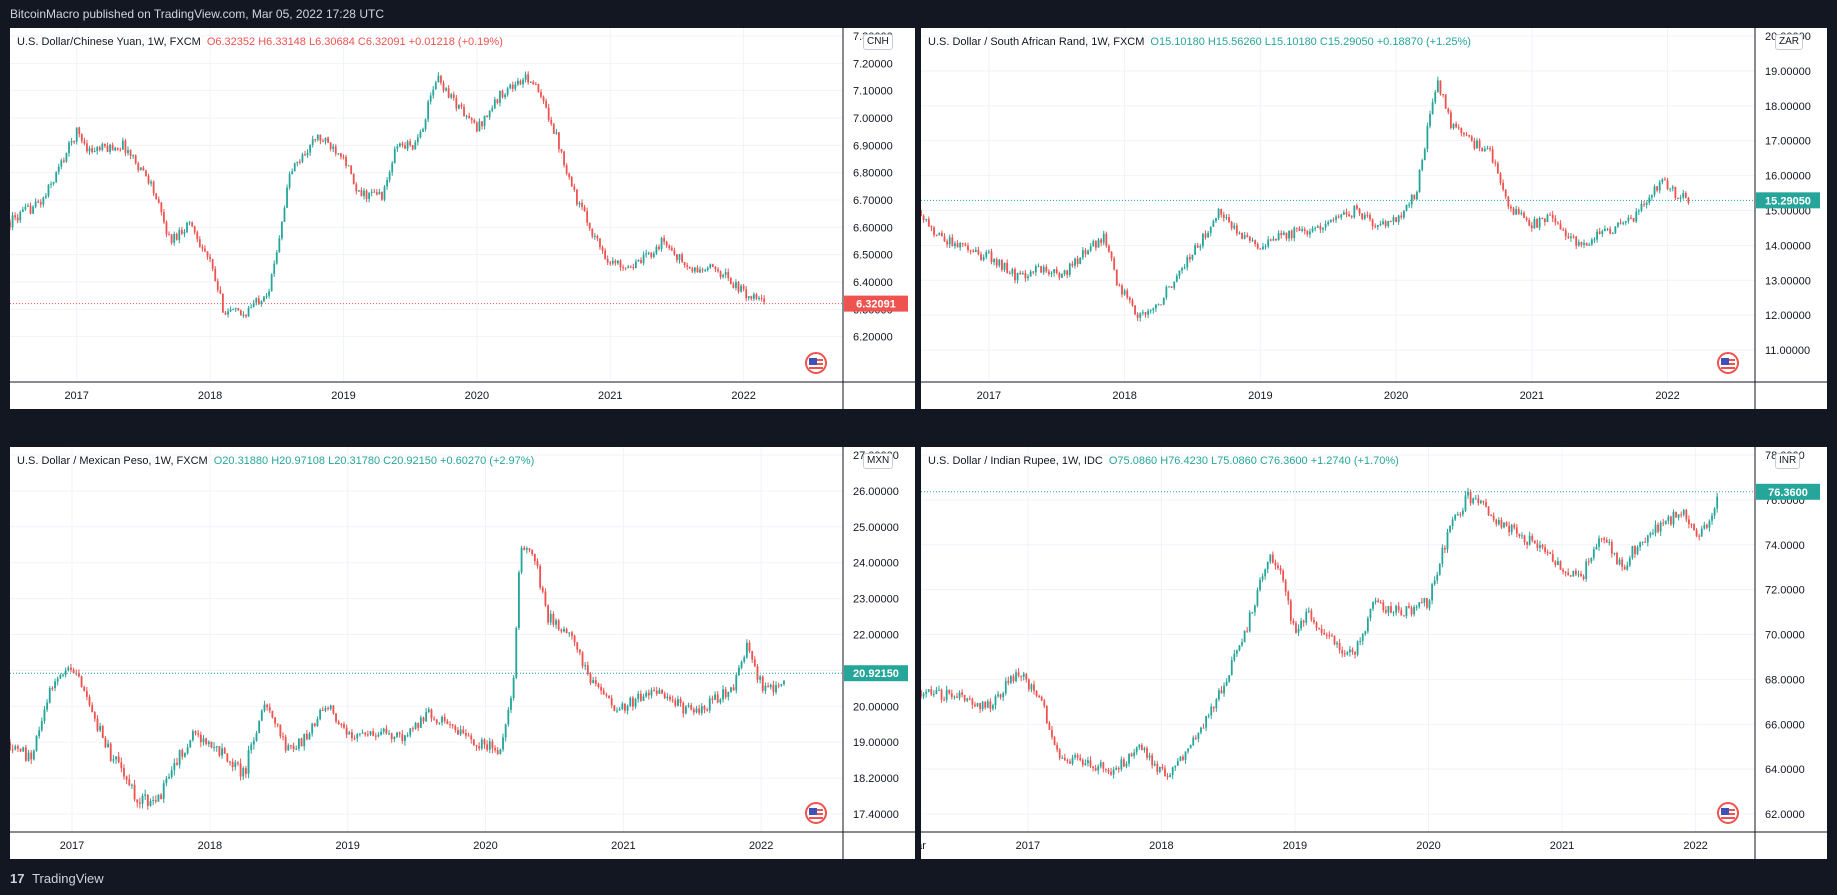 The image size is (1837, 895). I want to click on x-tick-label: 2017, so click(76, 396).